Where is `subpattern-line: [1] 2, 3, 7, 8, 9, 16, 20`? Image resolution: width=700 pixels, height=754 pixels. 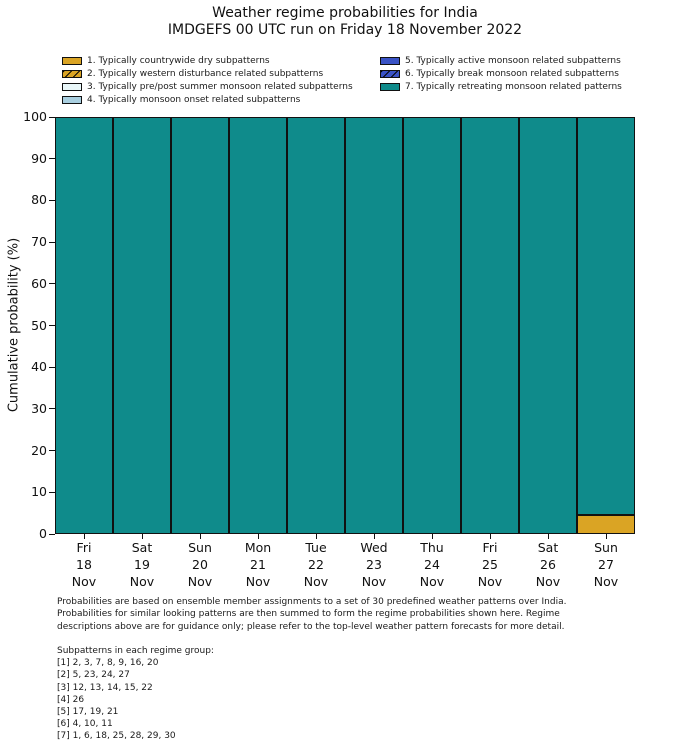 subpattern-line: [1] 2, 3, 7, 8, 9, 16, 20 is located at coordinates (108, 663).